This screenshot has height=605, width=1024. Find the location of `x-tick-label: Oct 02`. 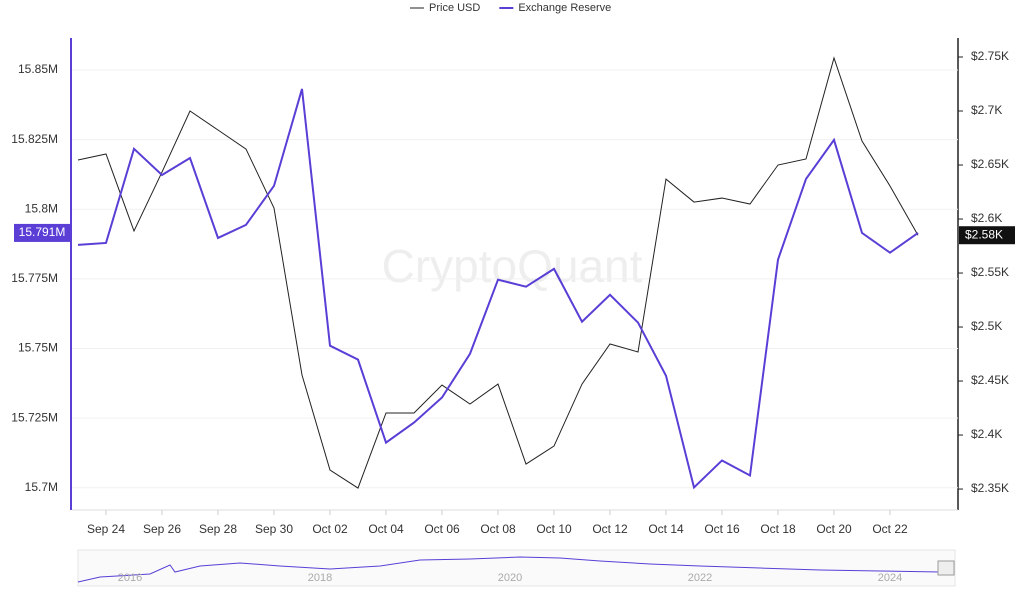

x-tick-label: Oct 02 is located at coordinates (330, 529).